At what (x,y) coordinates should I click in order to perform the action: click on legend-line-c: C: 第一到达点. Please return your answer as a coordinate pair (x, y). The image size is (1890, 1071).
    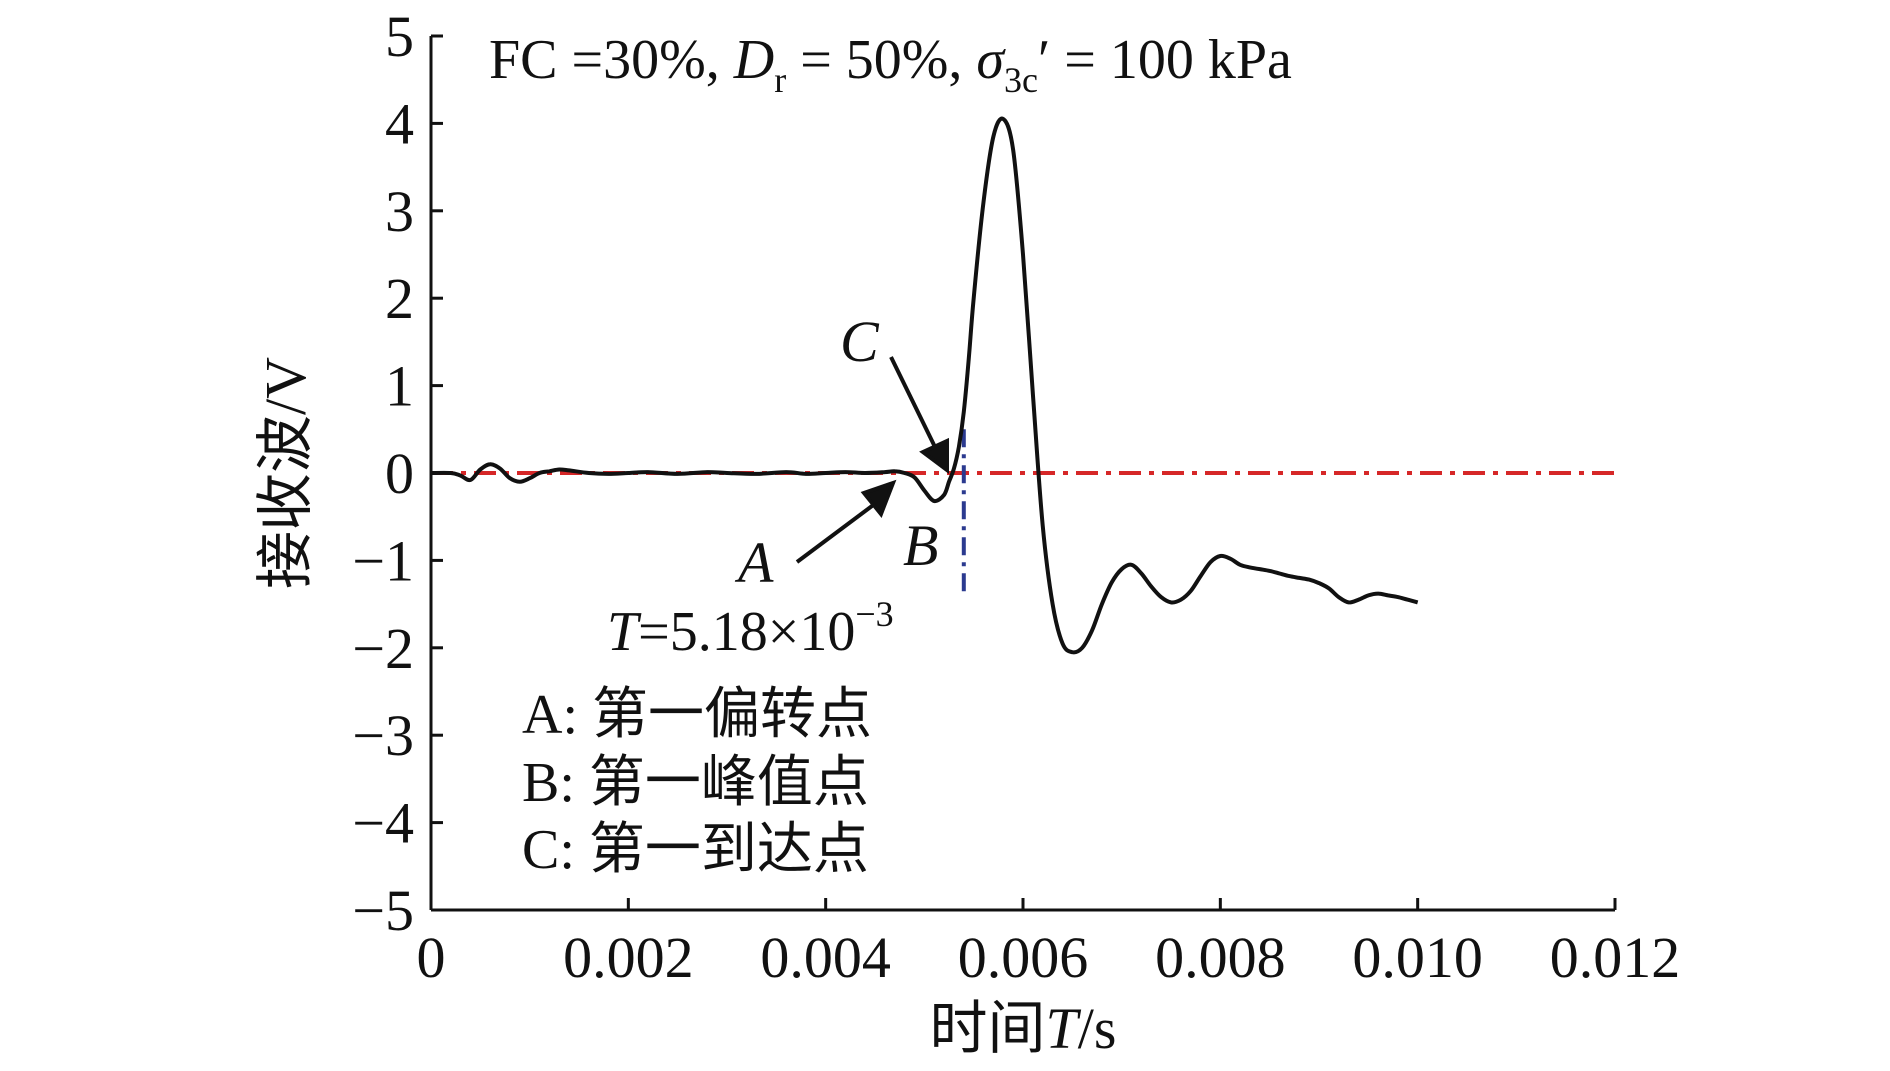
    Looking at the image, I should click on (695, 850).